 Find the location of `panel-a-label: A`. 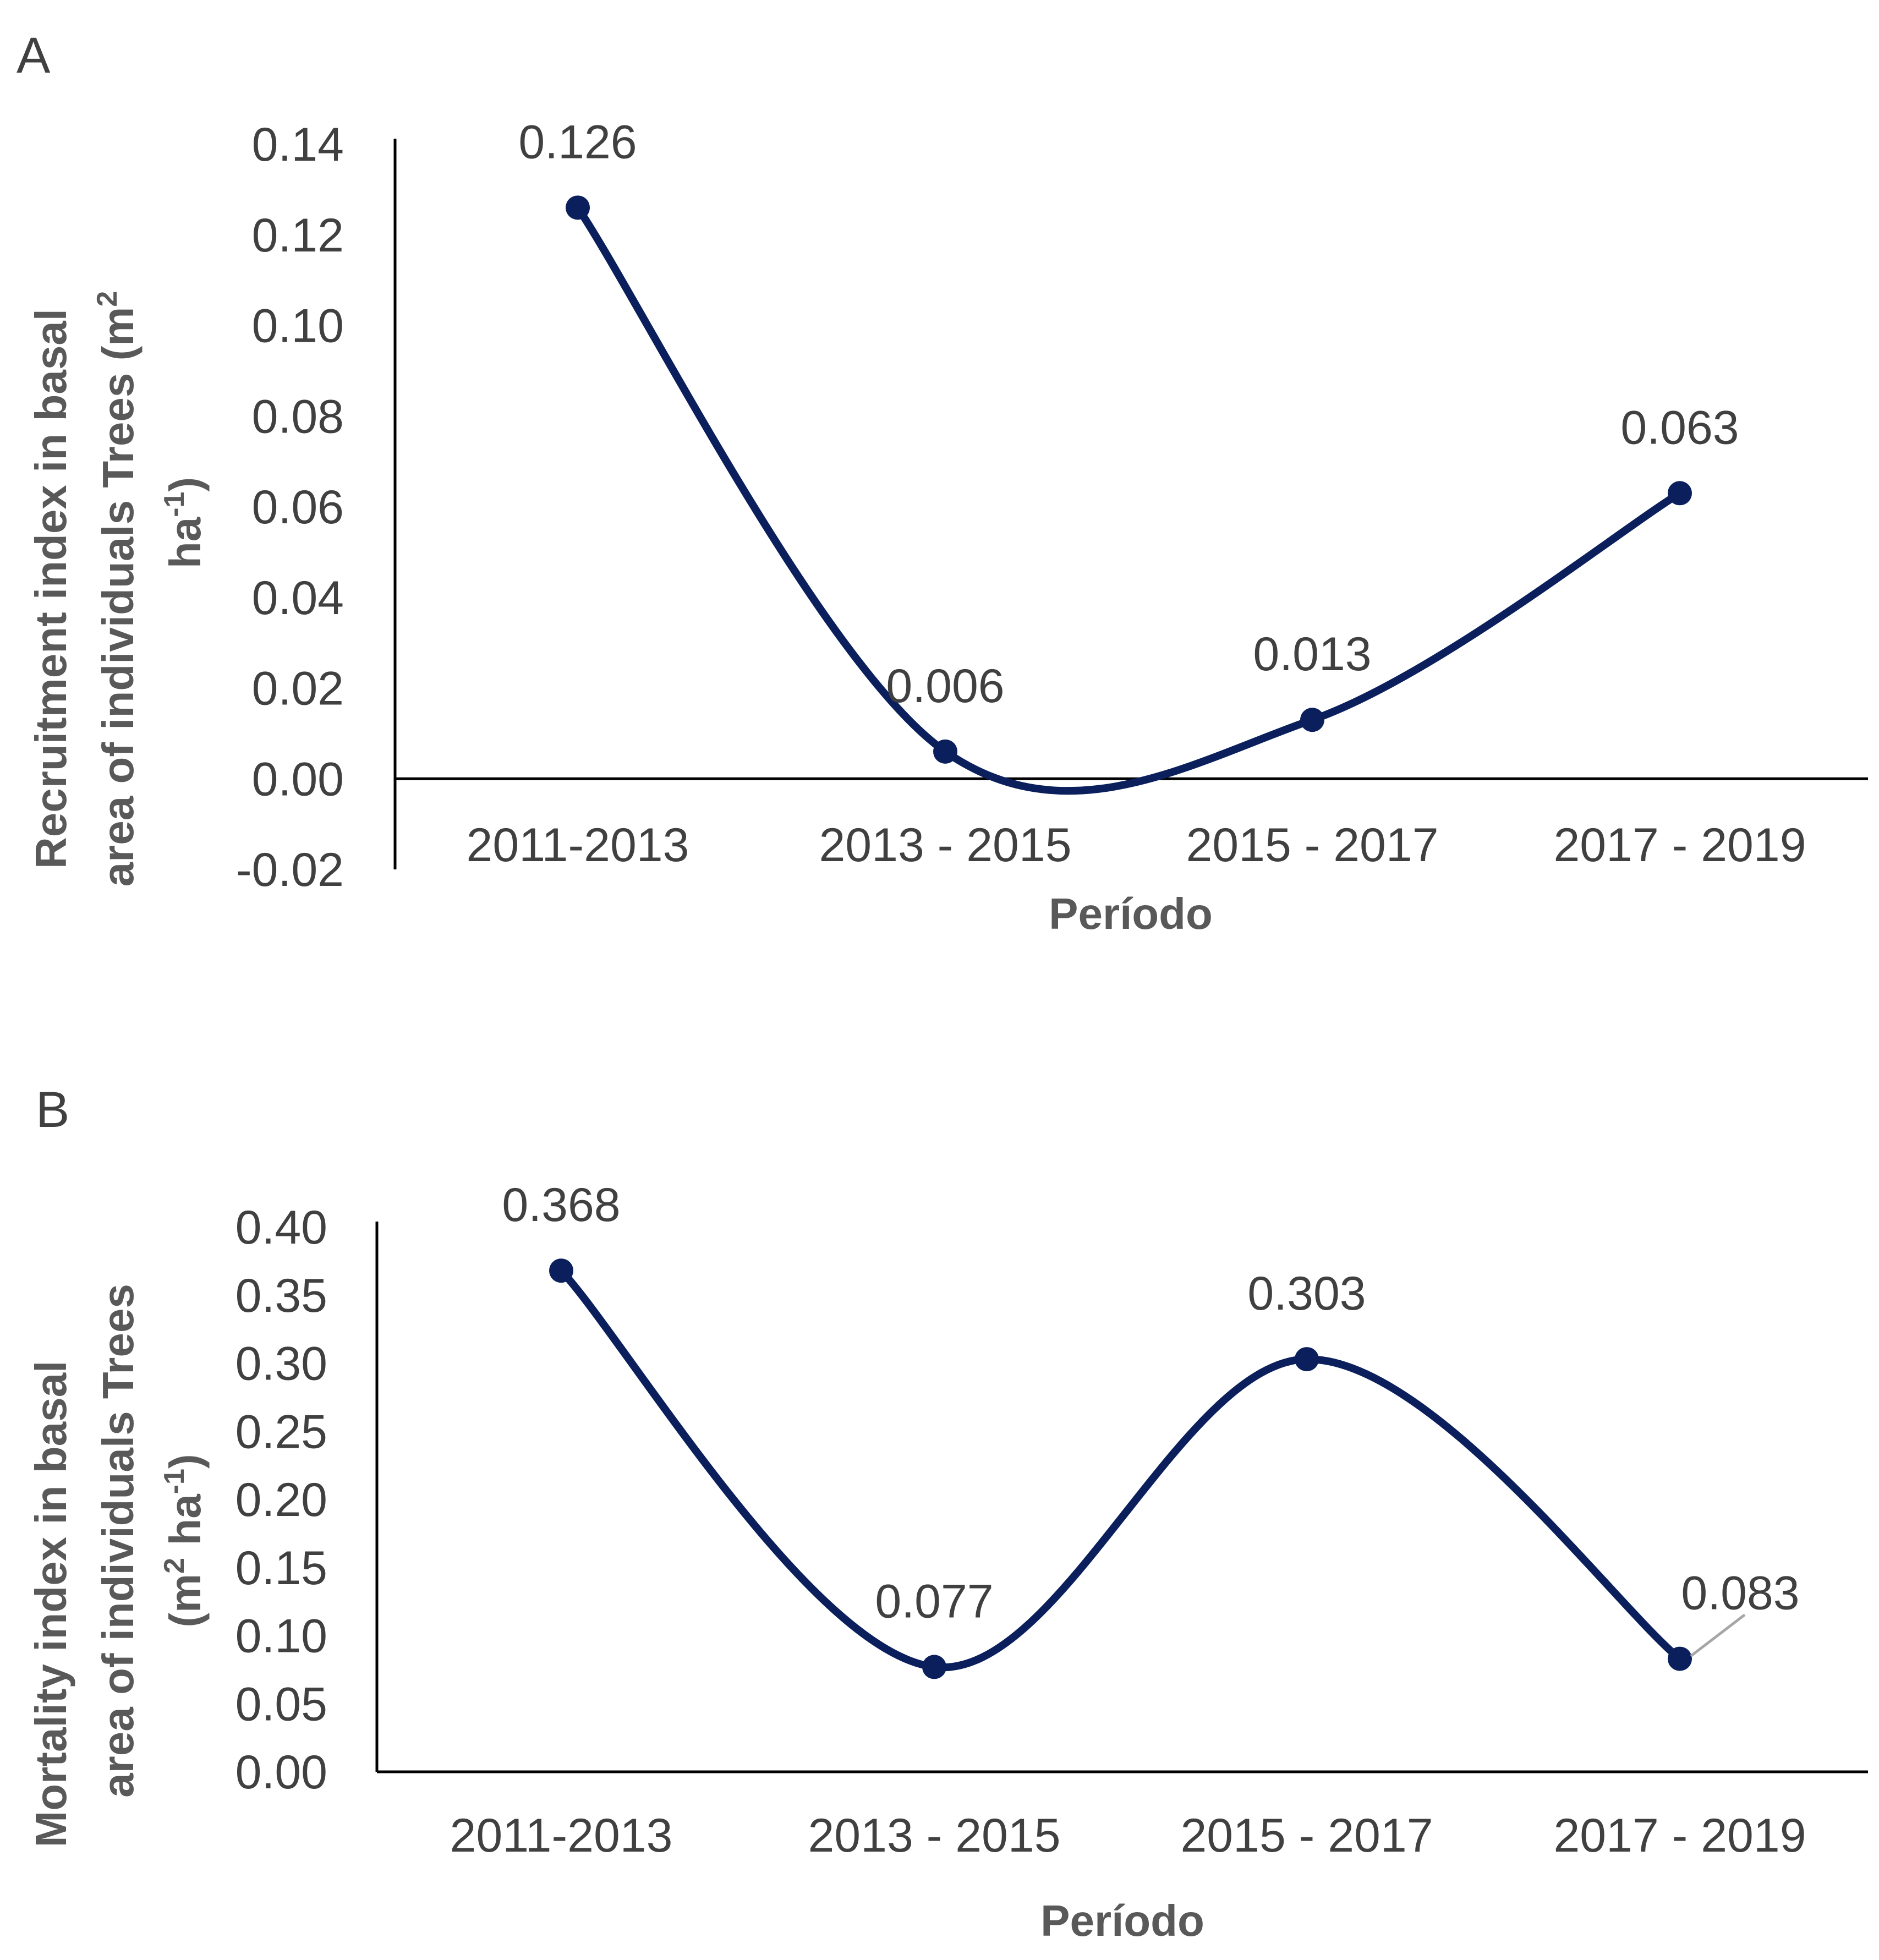

panel-a-label: A is located at coordinates (34, 56).